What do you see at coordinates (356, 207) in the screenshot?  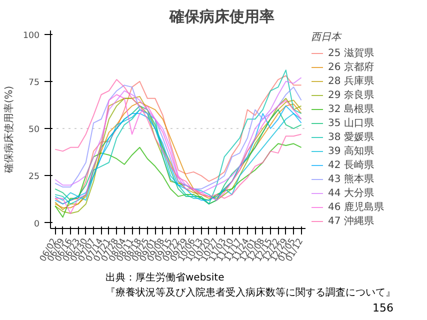 I see `legend-label: 46 鹿児島県` at bounding box center [356, 207].